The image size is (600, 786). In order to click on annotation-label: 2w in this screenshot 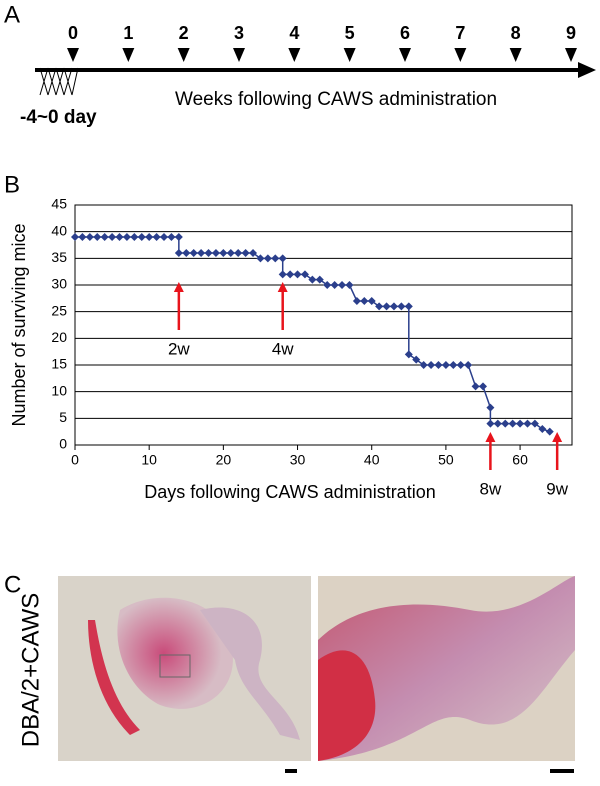, I will do `click(179, 348)`.